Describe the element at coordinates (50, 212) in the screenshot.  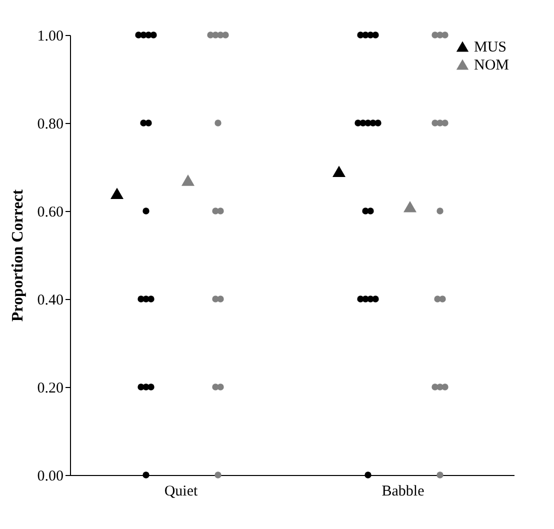
I see `y-tick-label: 0.60` at that location.